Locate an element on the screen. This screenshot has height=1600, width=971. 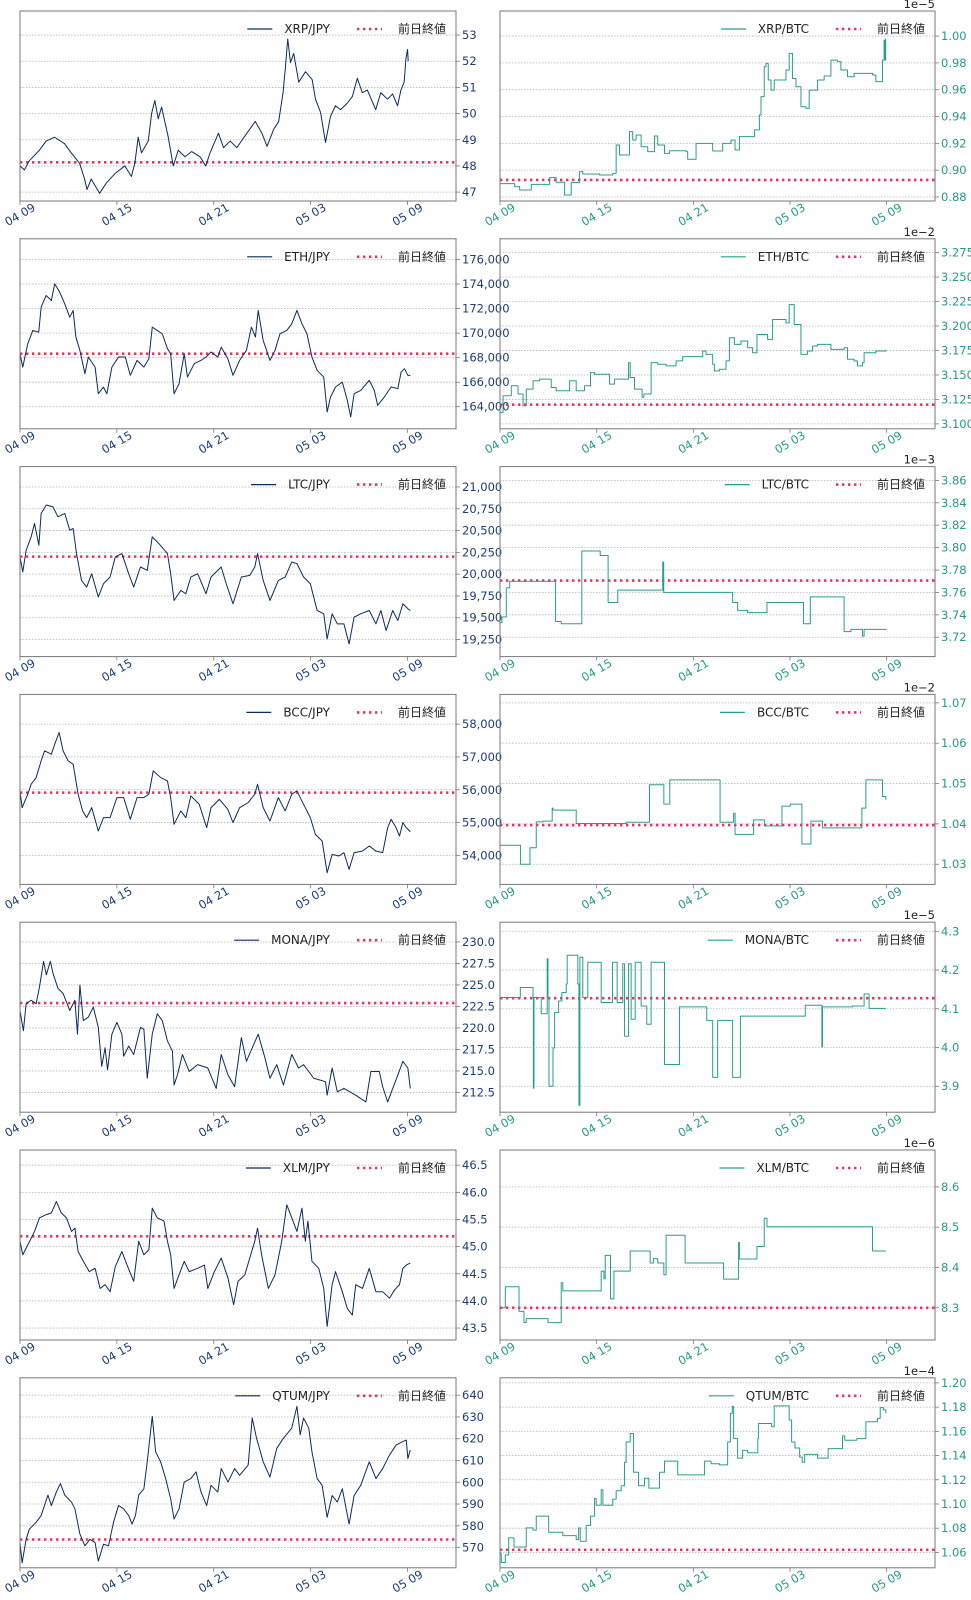
legend-series-label: ETH/JPY is located at coordinates (307, 257).